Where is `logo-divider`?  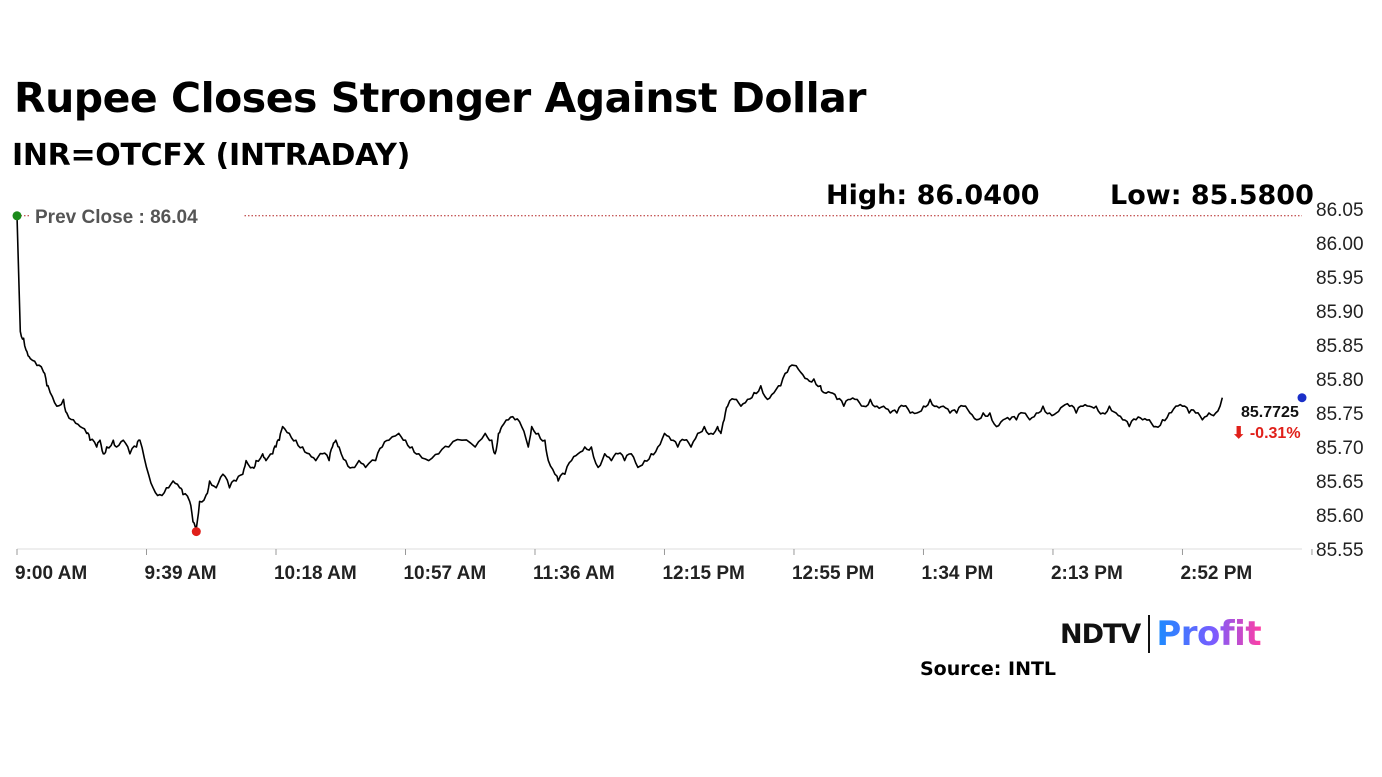
logo-divider is located at coordinates (1149, 634).